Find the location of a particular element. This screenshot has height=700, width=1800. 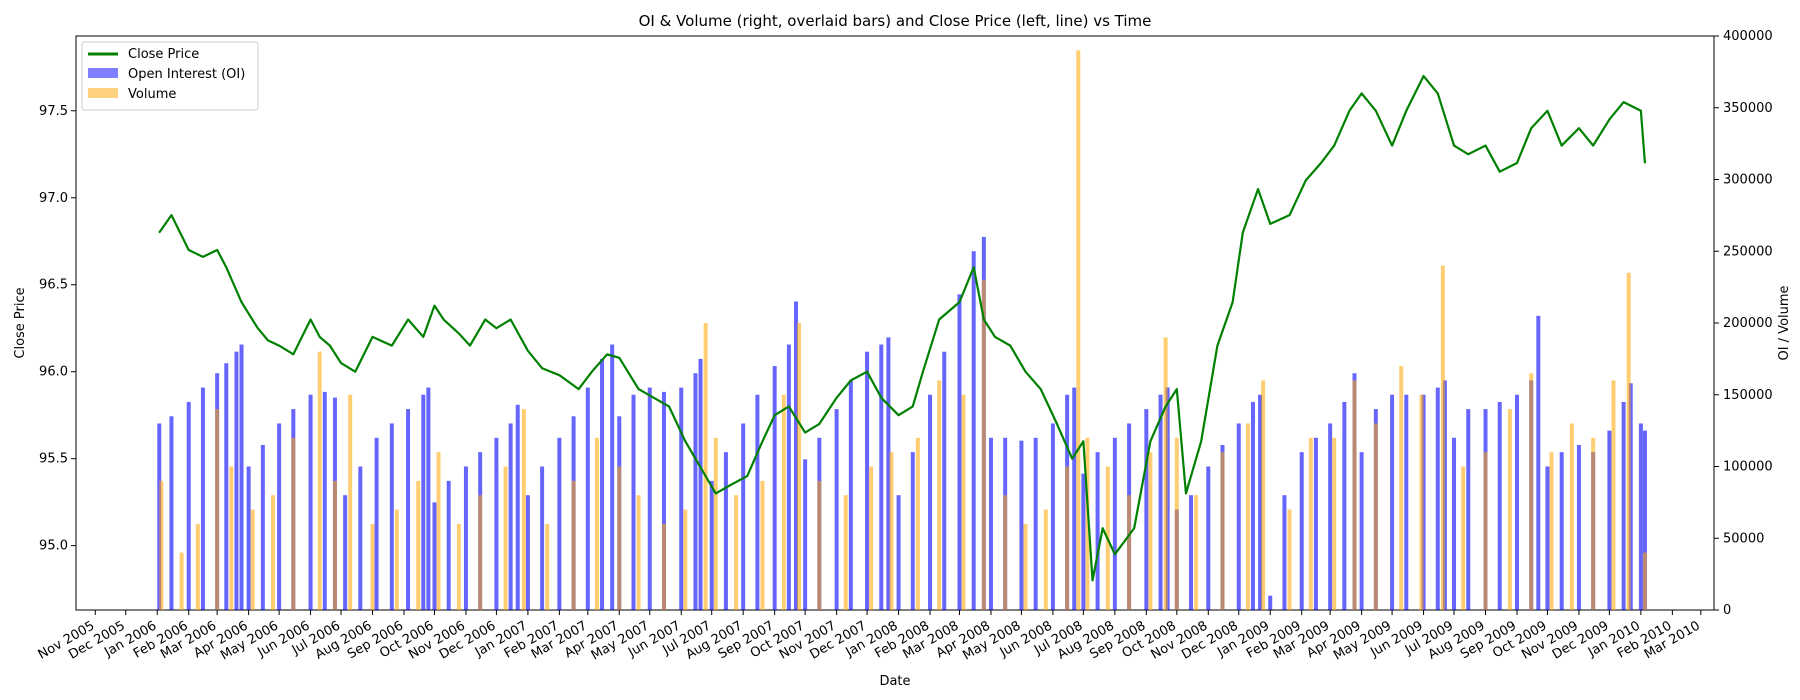

y-axis-left: 95.0 95.5 96.0 96.5 97.0 97.5 is located at coordinates (57, 329).